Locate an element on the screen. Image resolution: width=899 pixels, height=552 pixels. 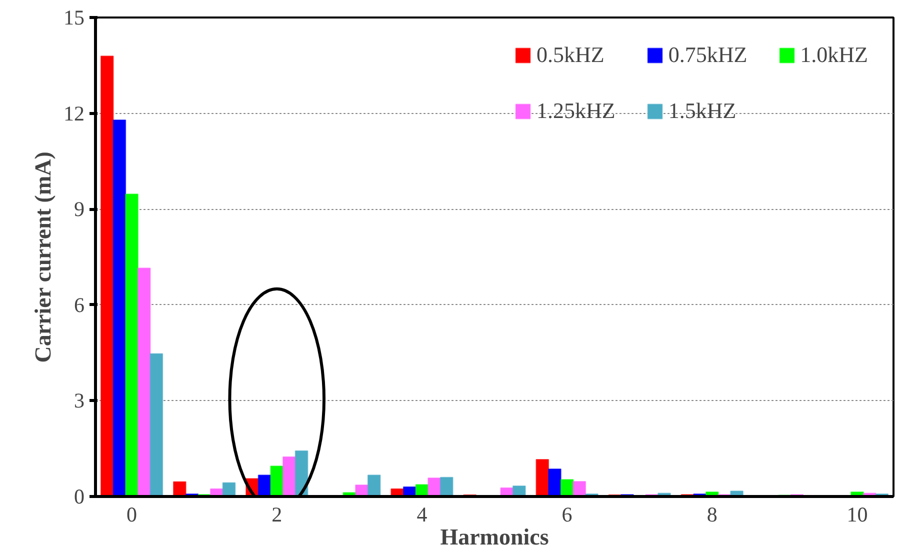
y-tick-label: 0 is located at coordinates (79, 496).